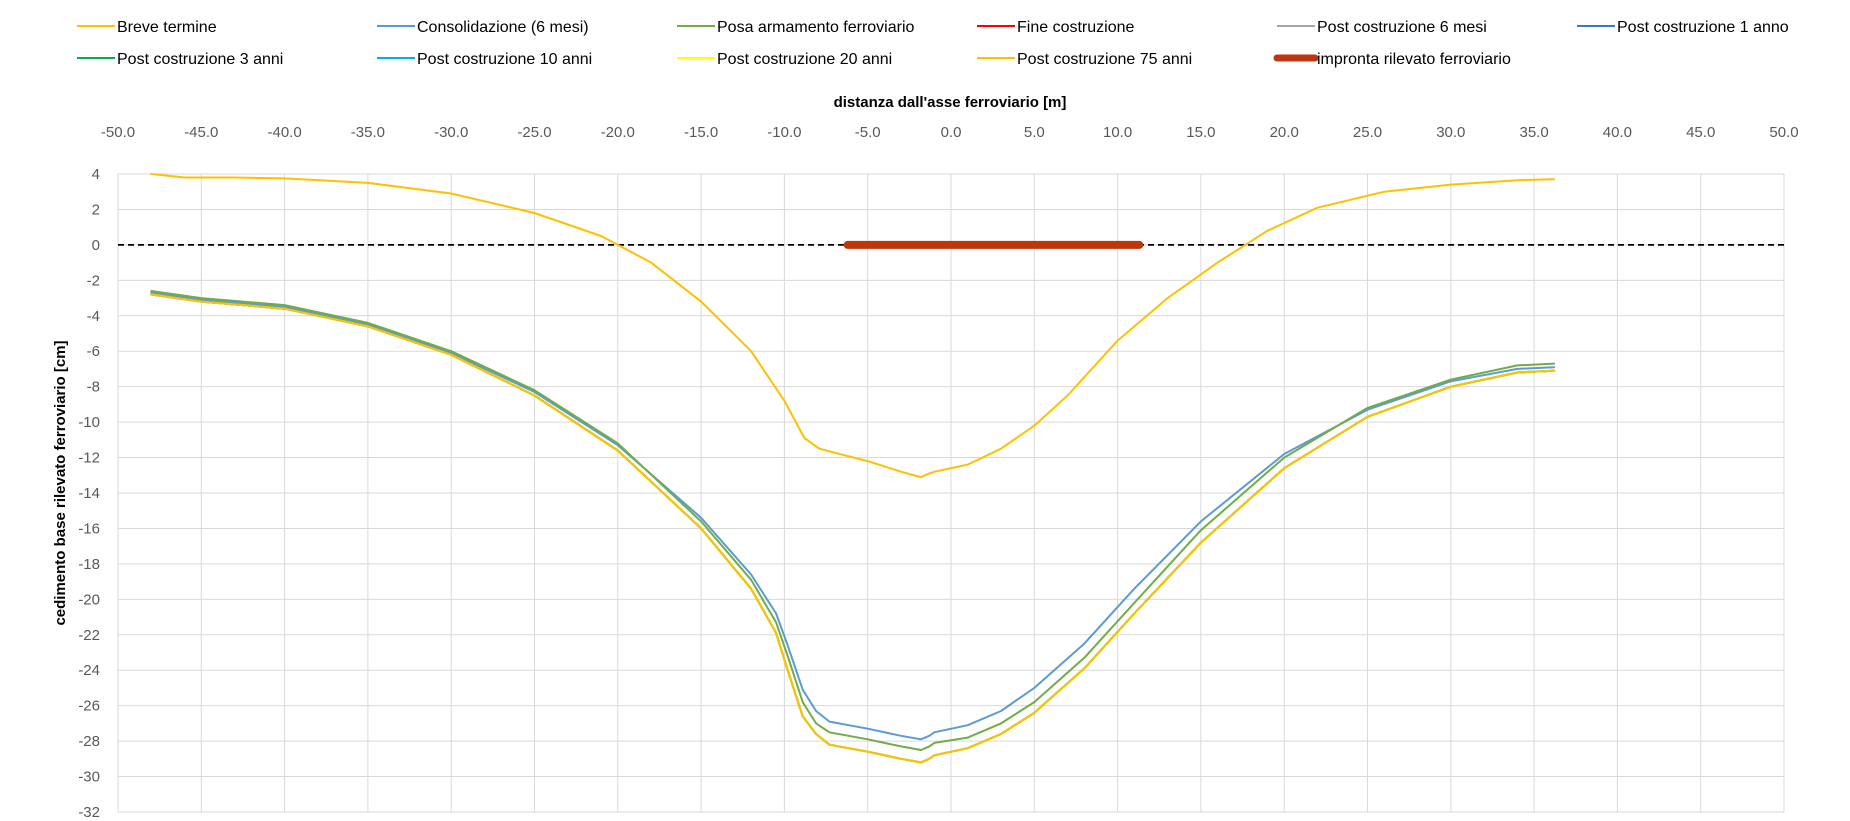 The height and width of the screenshot is (821, 1850). What do you see at coordinates (1414, 59) in the screenshot?
I see `legend-label: impronta rilevato ferroviario` at bounding box center [1414, 59].